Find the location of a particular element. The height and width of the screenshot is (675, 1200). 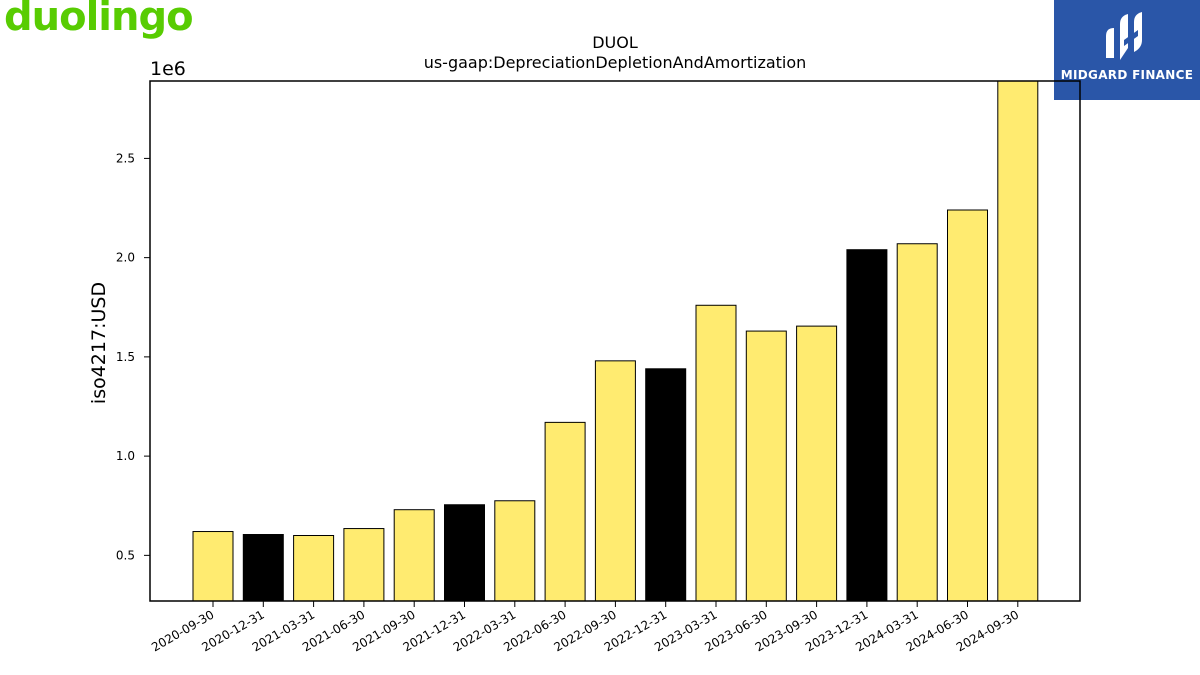

y-tick-label: 2.5 is located at coordinates (125, 158).